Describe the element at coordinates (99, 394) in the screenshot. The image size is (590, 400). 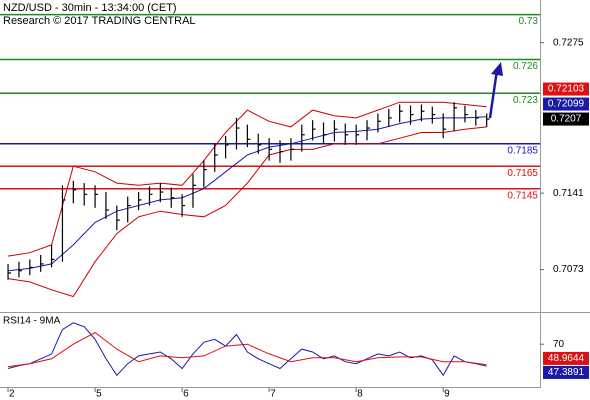
I see `x-tick-label: 5` at that location.